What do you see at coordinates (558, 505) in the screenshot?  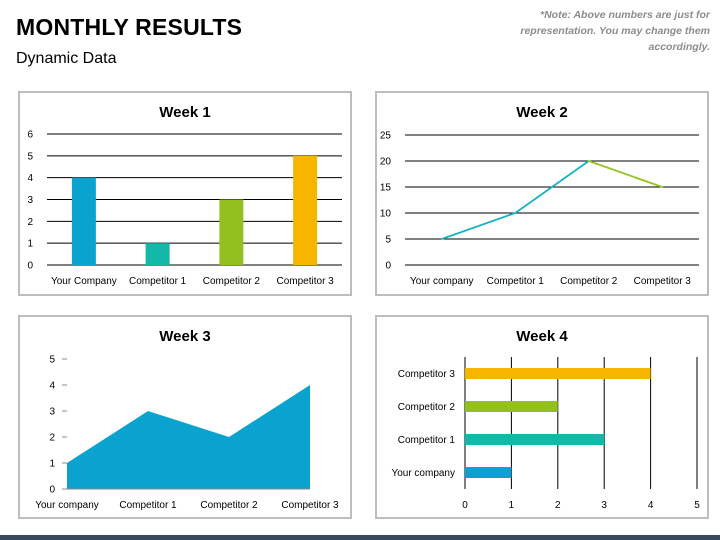 I see `week4-x-tick-label: 2` at bounding box center [558, 505].